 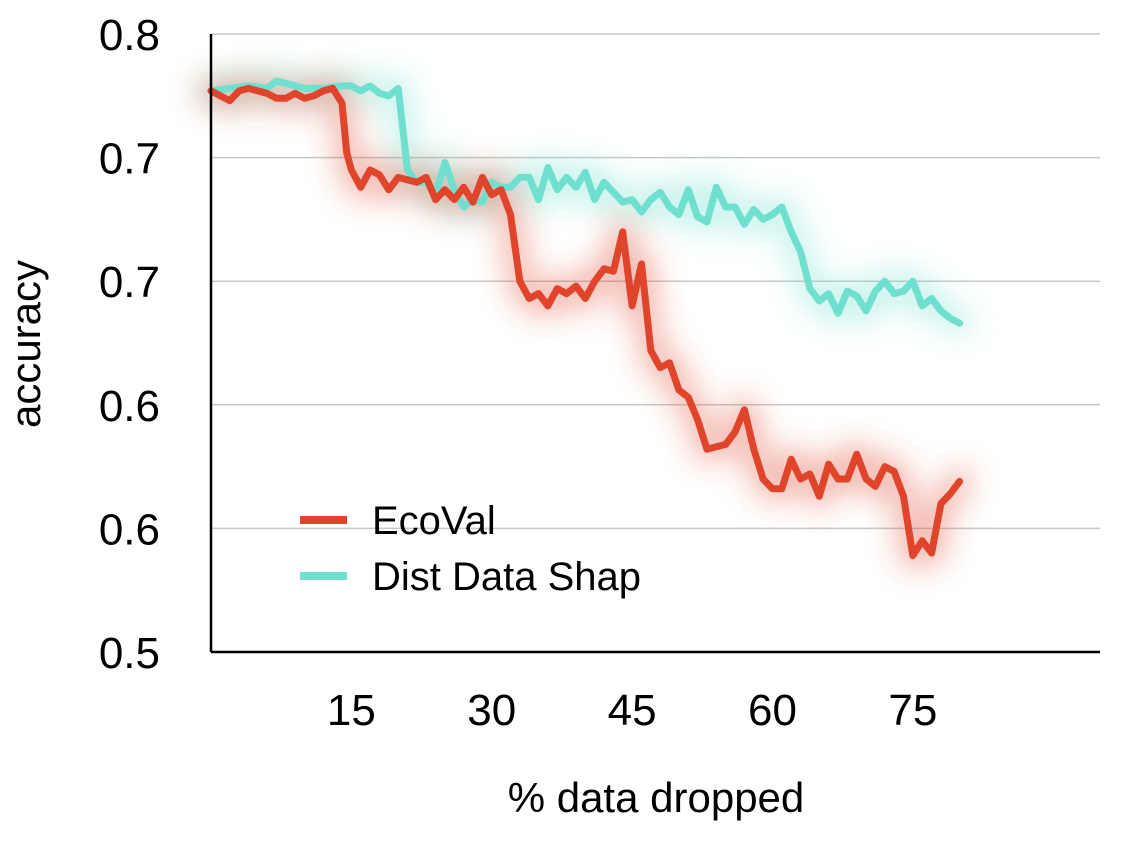 I want to click on x-axis-label: % data dropped, so click(x=656, y=797).